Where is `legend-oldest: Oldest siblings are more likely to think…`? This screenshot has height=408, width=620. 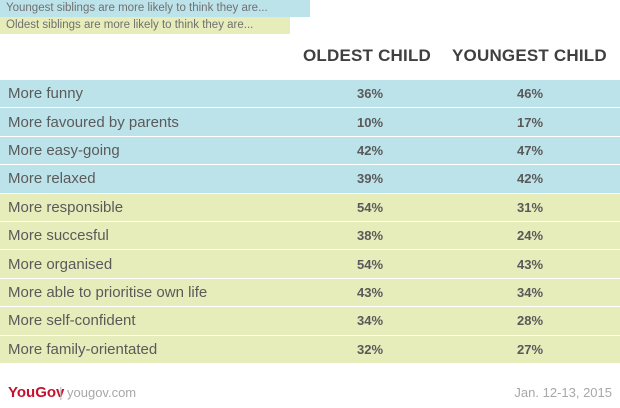 legend-oldest: Oldest siblings are more likely to think… is located at coordinates (145, 25).